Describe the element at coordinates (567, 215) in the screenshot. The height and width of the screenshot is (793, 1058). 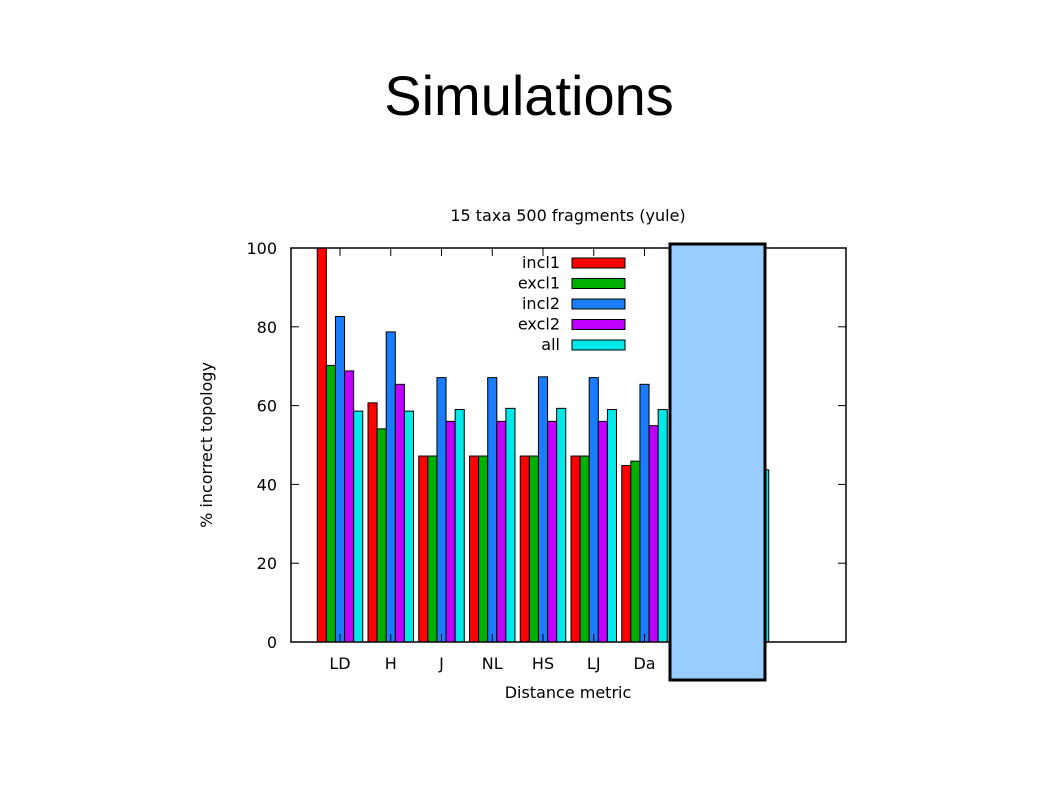
I see `chart-title: 15 taxa 500 fragments (yule)` at that location.